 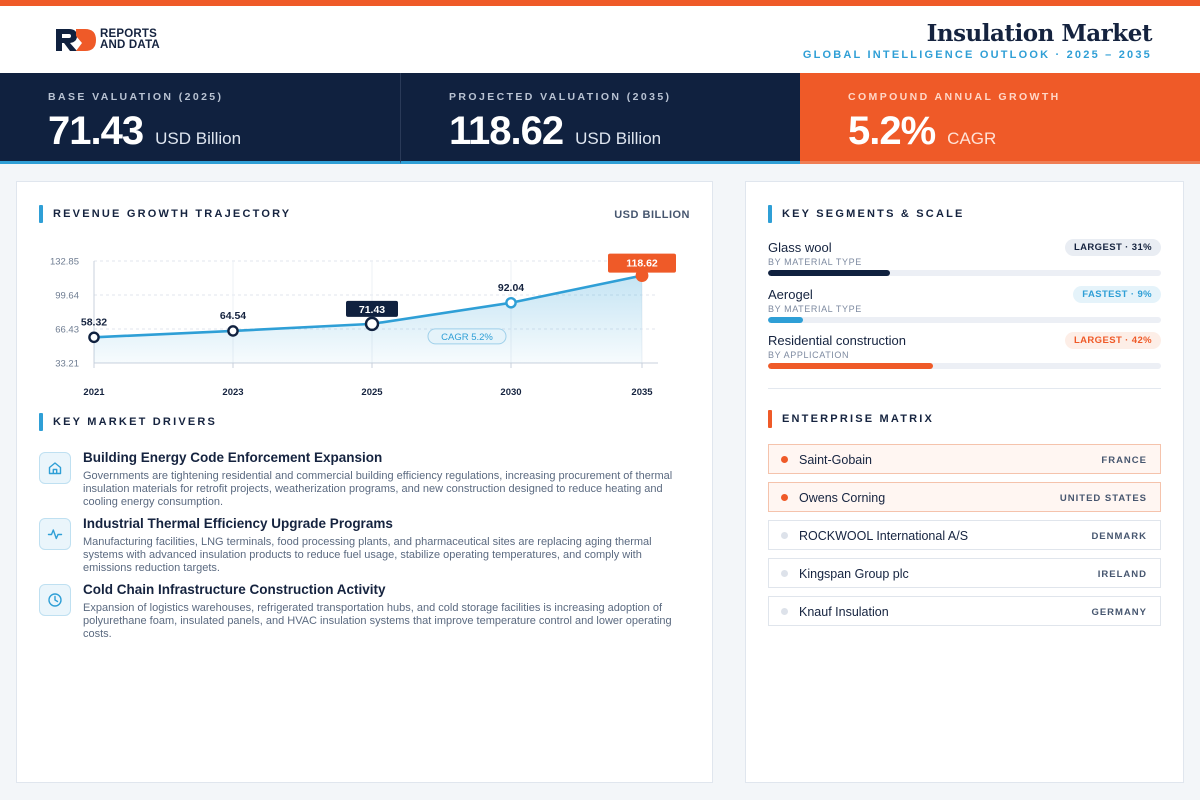 I want to click on page-title: Insulation Market, so click(x=1039, y=33).